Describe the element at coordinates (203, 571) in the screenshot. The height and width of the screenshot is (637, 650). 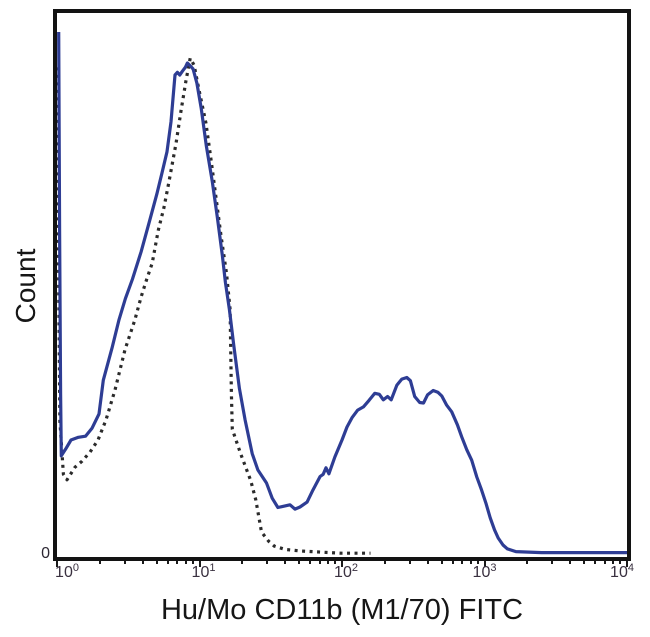
I see `x-axis-tick-label: 10¹` at that location.